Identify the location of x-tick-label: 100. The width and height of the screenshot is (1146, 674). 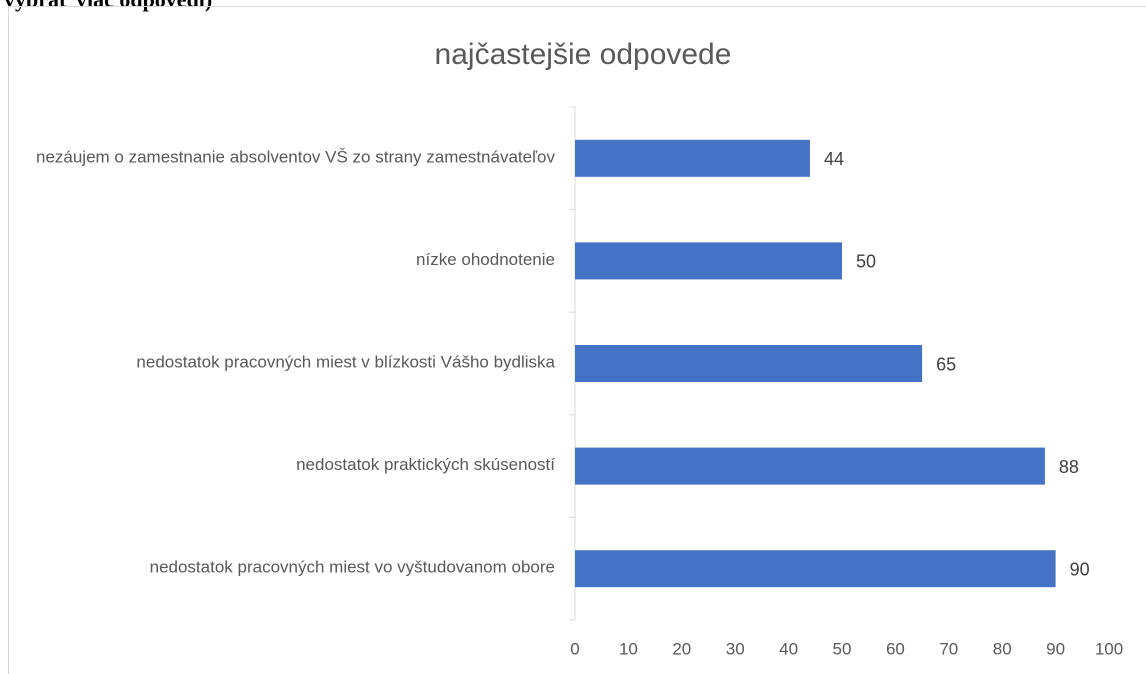
(1109, 648).